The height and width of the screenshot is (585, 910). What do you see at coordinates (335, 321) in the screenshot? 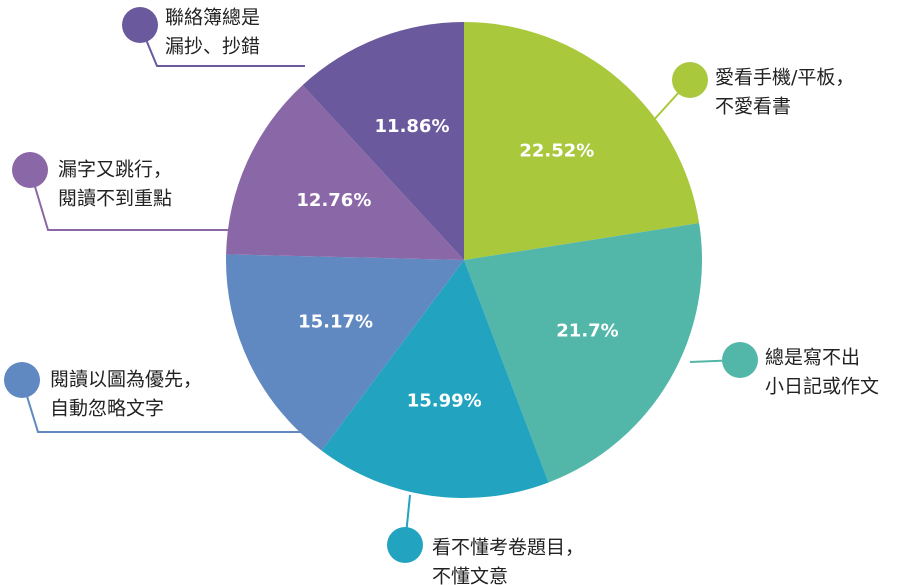
I see `slice-value-label: 15.17%` at bounding box center [335, 321].